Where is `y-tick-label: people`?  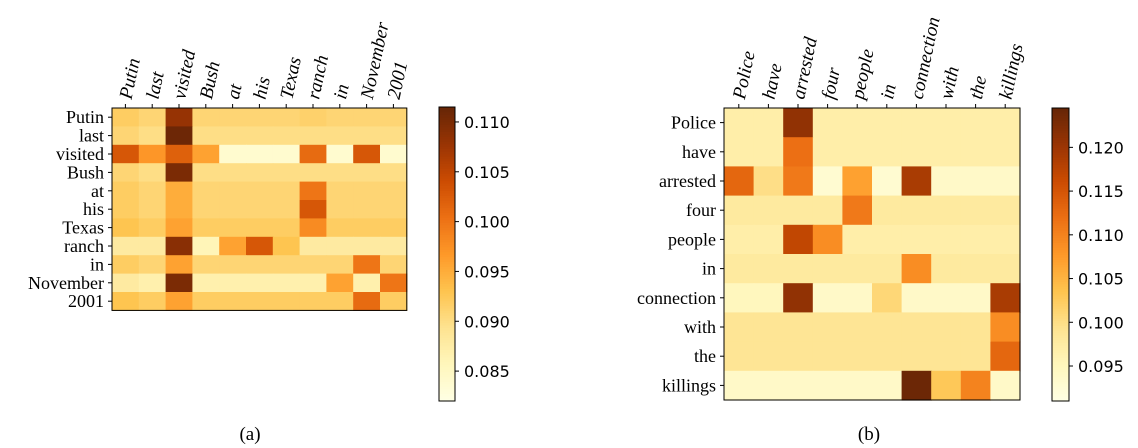 y-tick-label: people is located at coordinates (692, 239).